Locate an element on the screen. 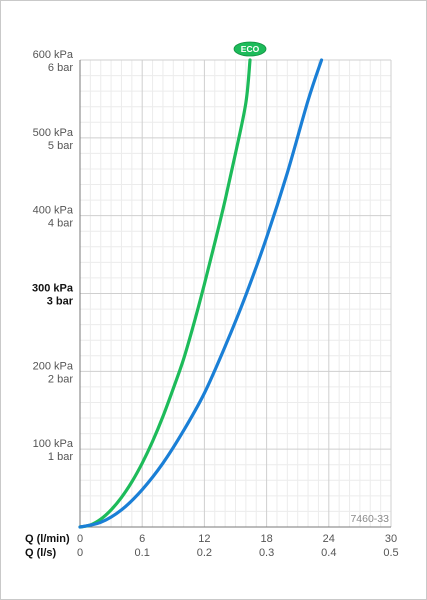 Image resolution: width=427 pixels, height=600 pixels. x-tick-label-l-min: 12 is located at coordinates (204, 539).